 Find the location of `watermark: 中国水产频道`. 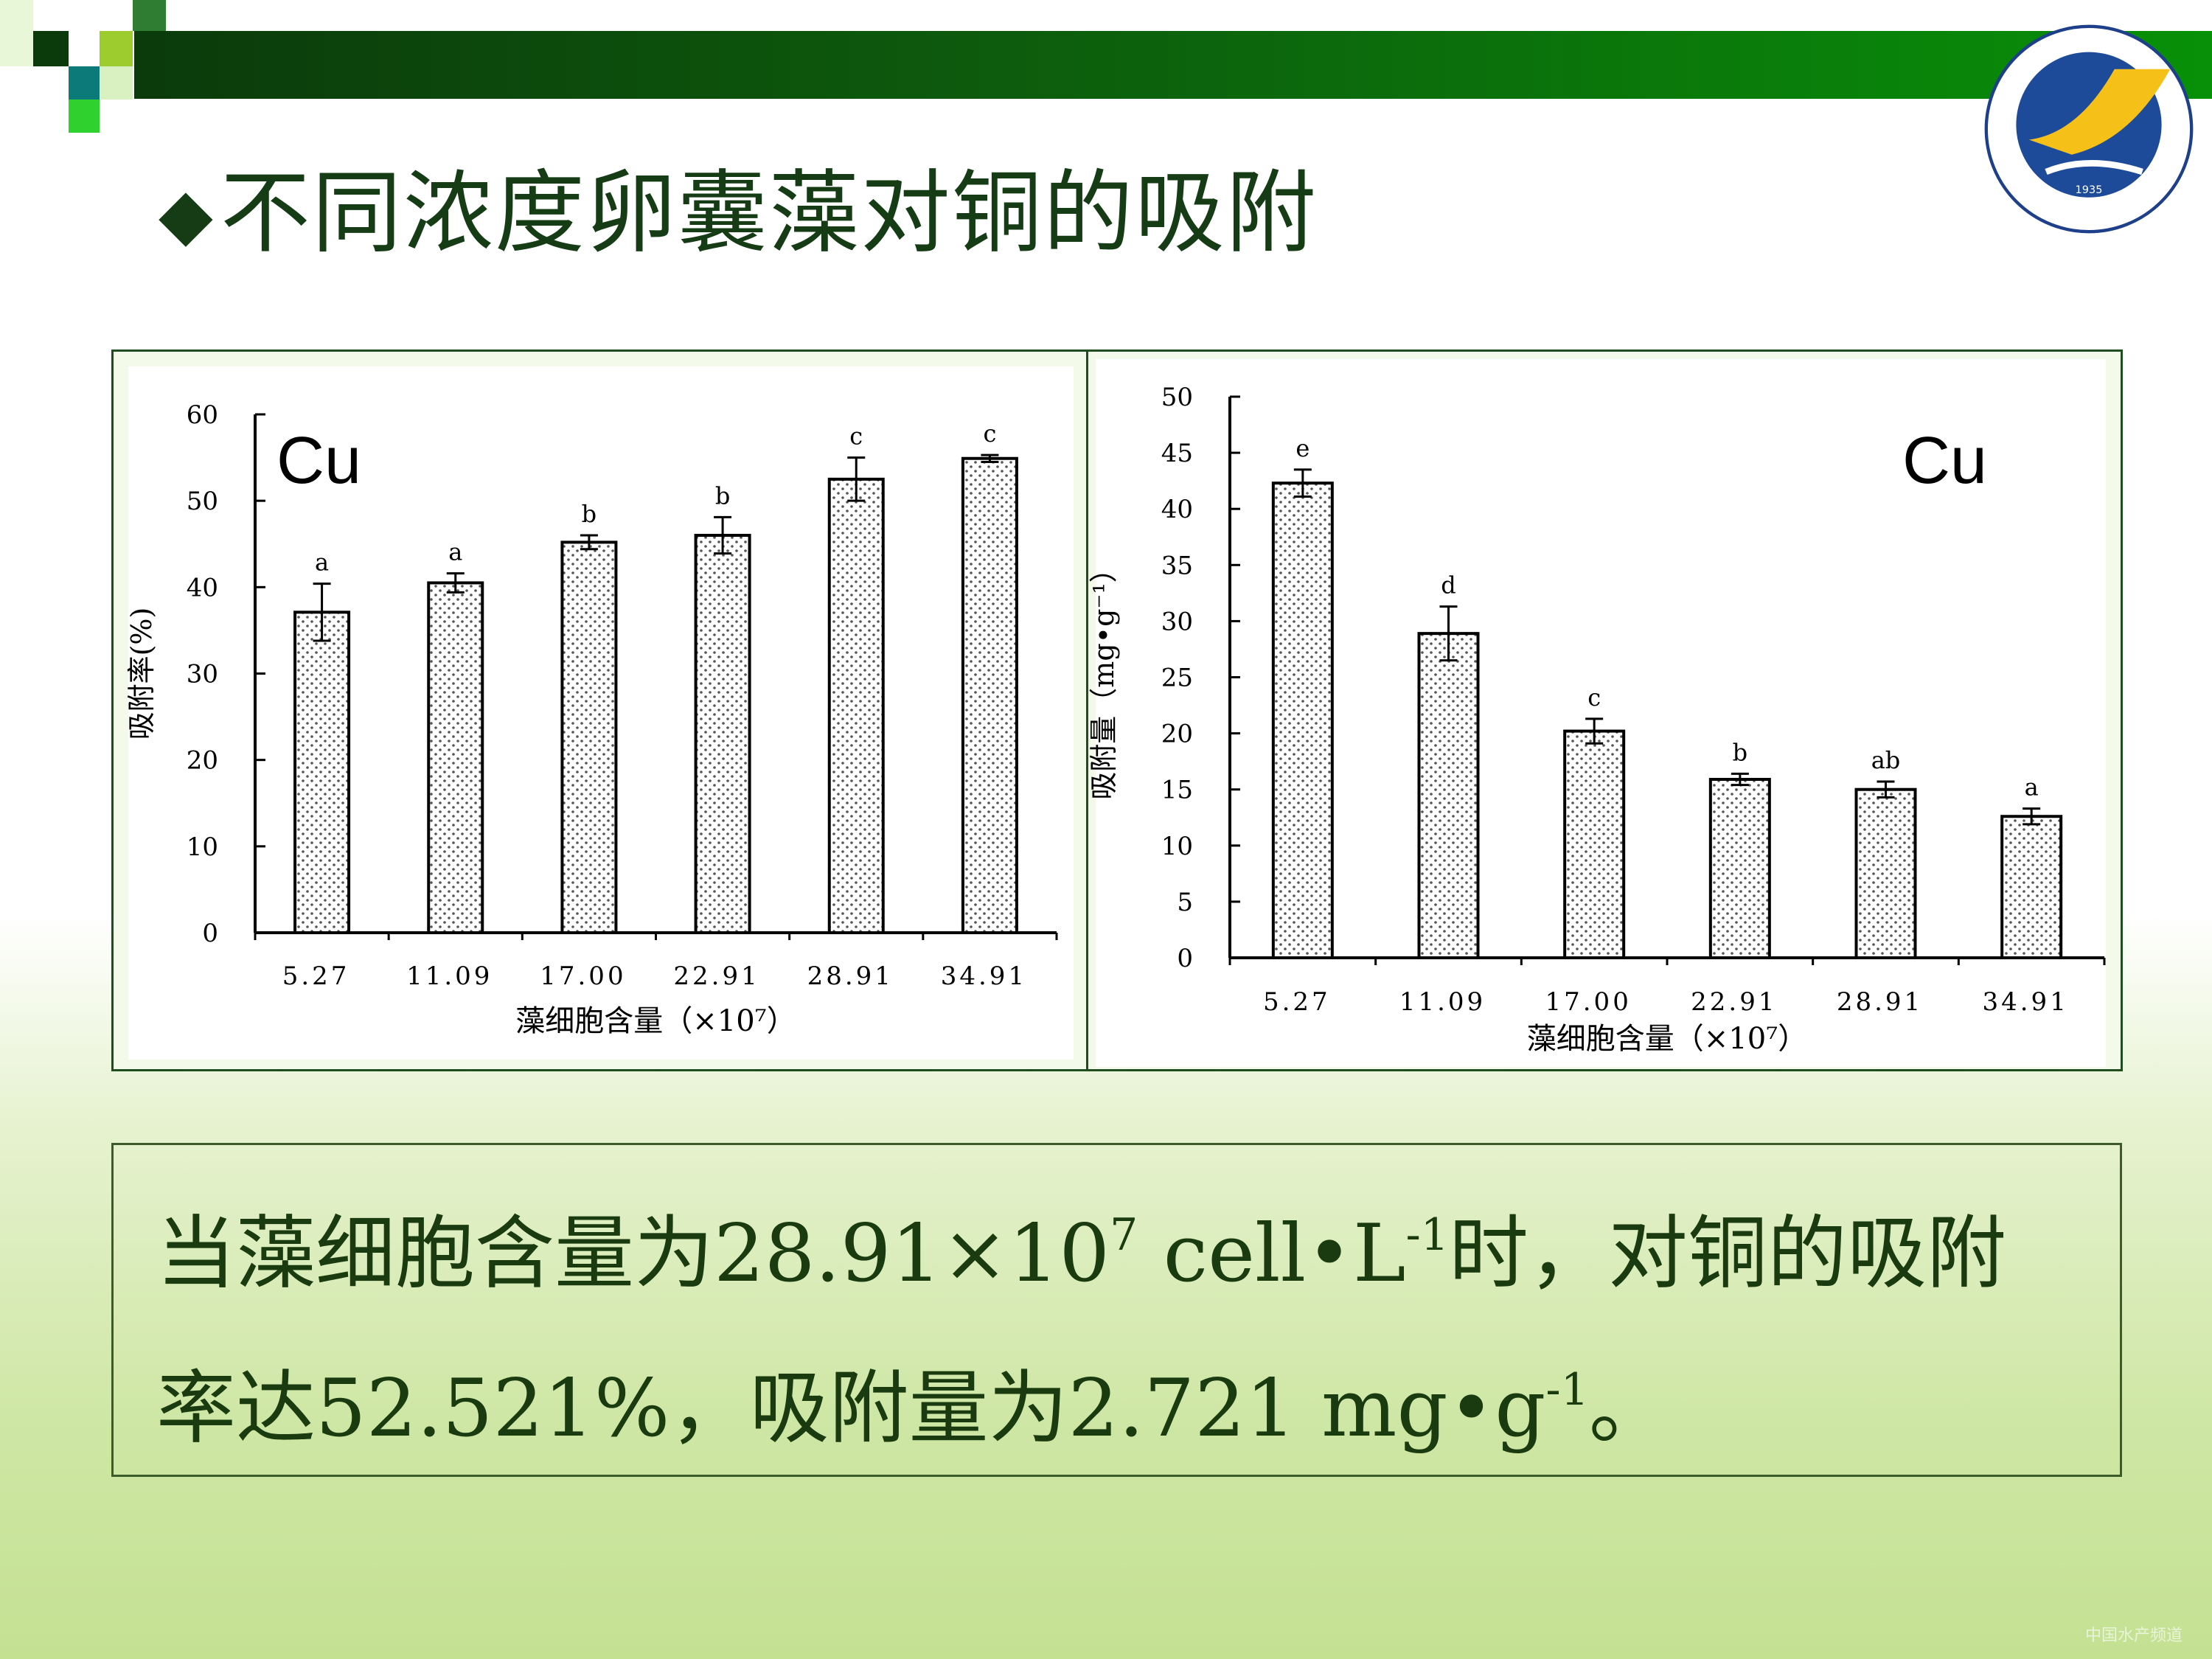

watermark: 中国水产频道 is located at coordinates (2133, 1636).